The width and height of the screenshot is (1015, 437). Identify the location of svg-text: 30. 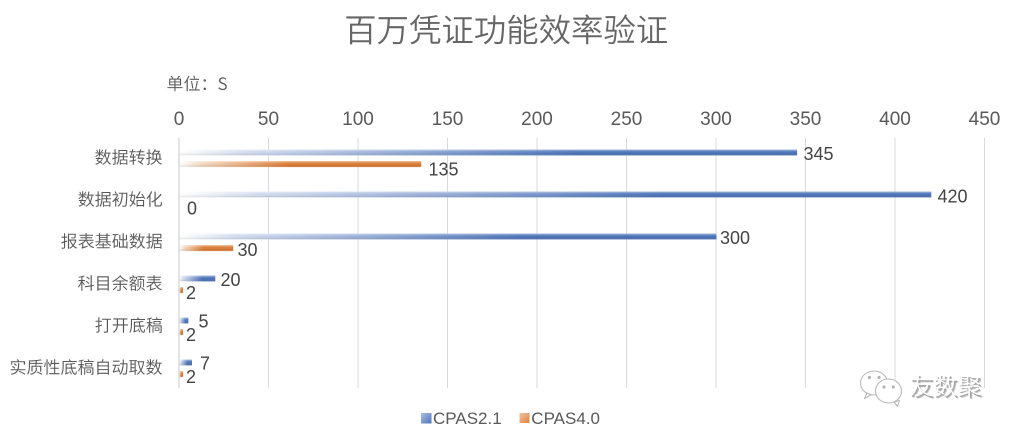
(248, 250).